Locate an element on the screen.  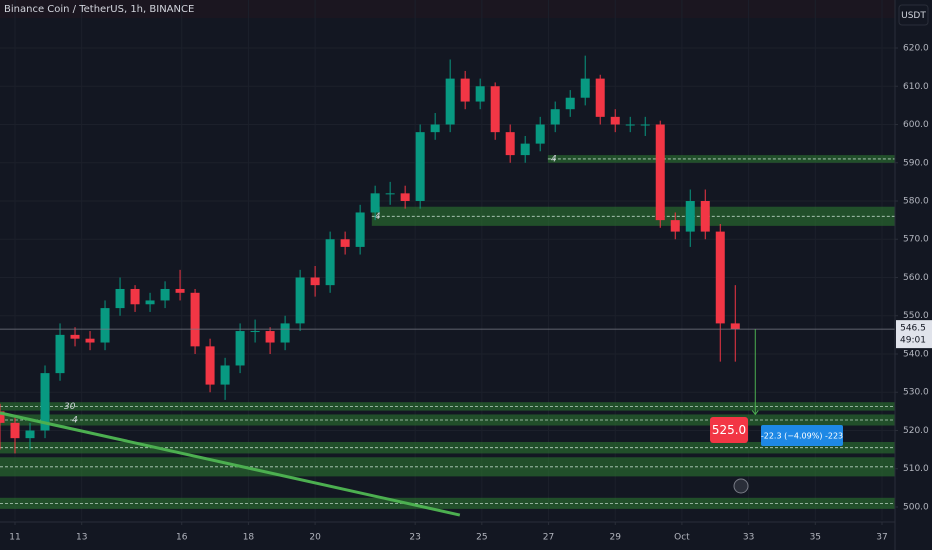
y-tick-label: 610.0 is located at coordinates (916, 87).